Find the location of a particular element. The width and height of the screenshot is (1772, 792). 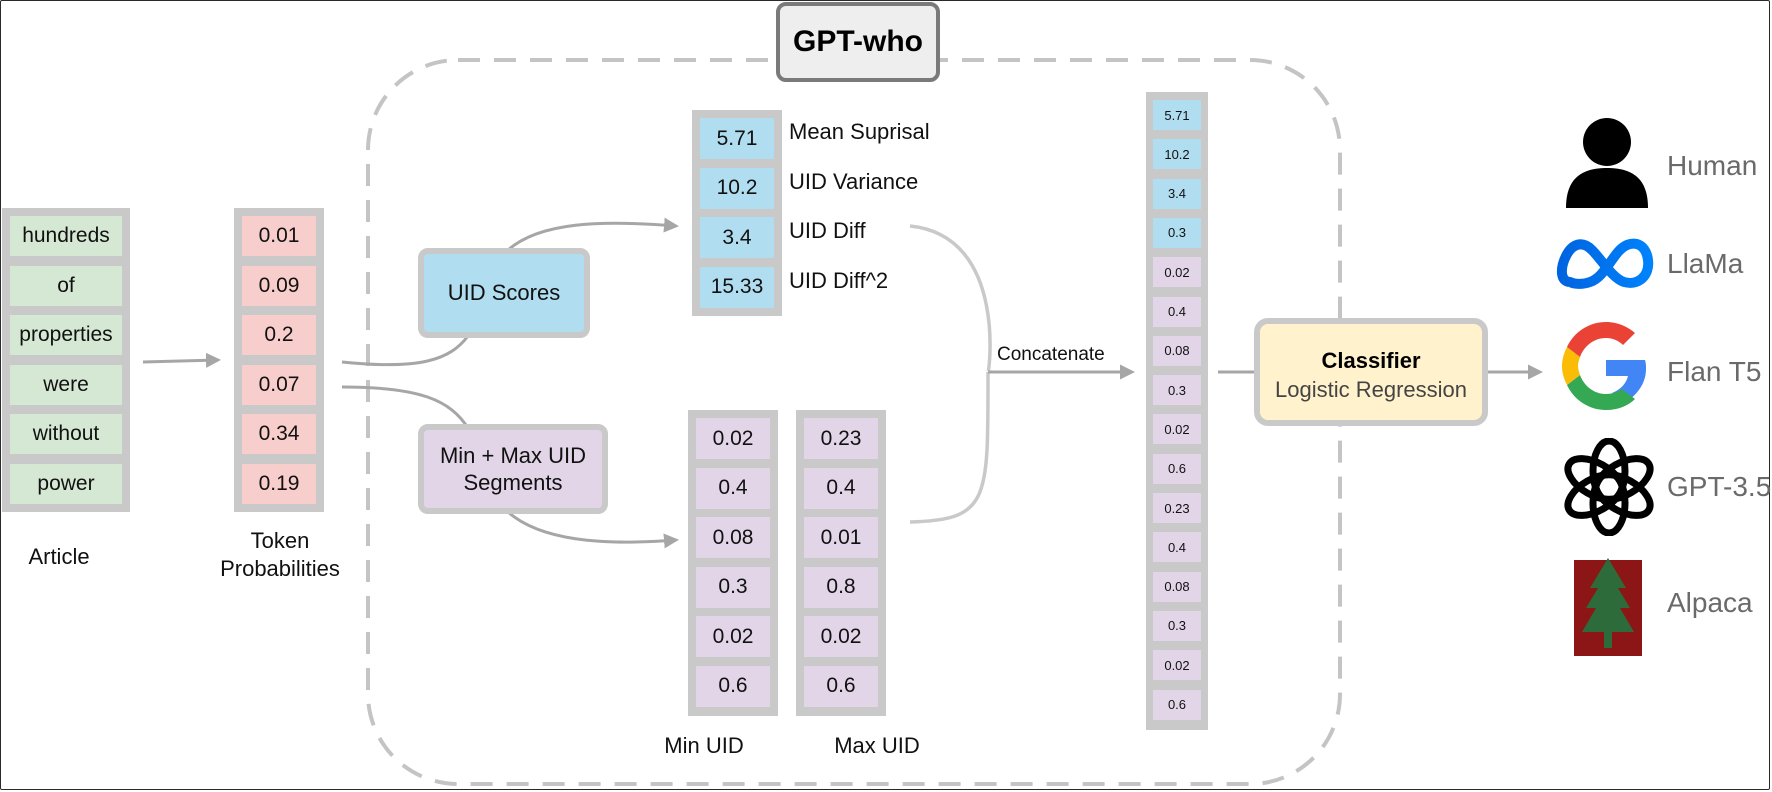

google-logo-icon is located at coordinates (1604, 366).